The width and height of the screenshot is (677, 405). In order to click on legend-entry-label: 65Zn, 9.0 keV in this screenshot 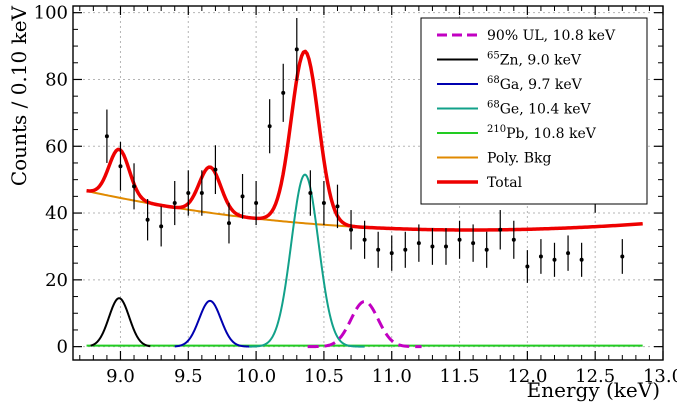, I will do `click(534, 60)`.